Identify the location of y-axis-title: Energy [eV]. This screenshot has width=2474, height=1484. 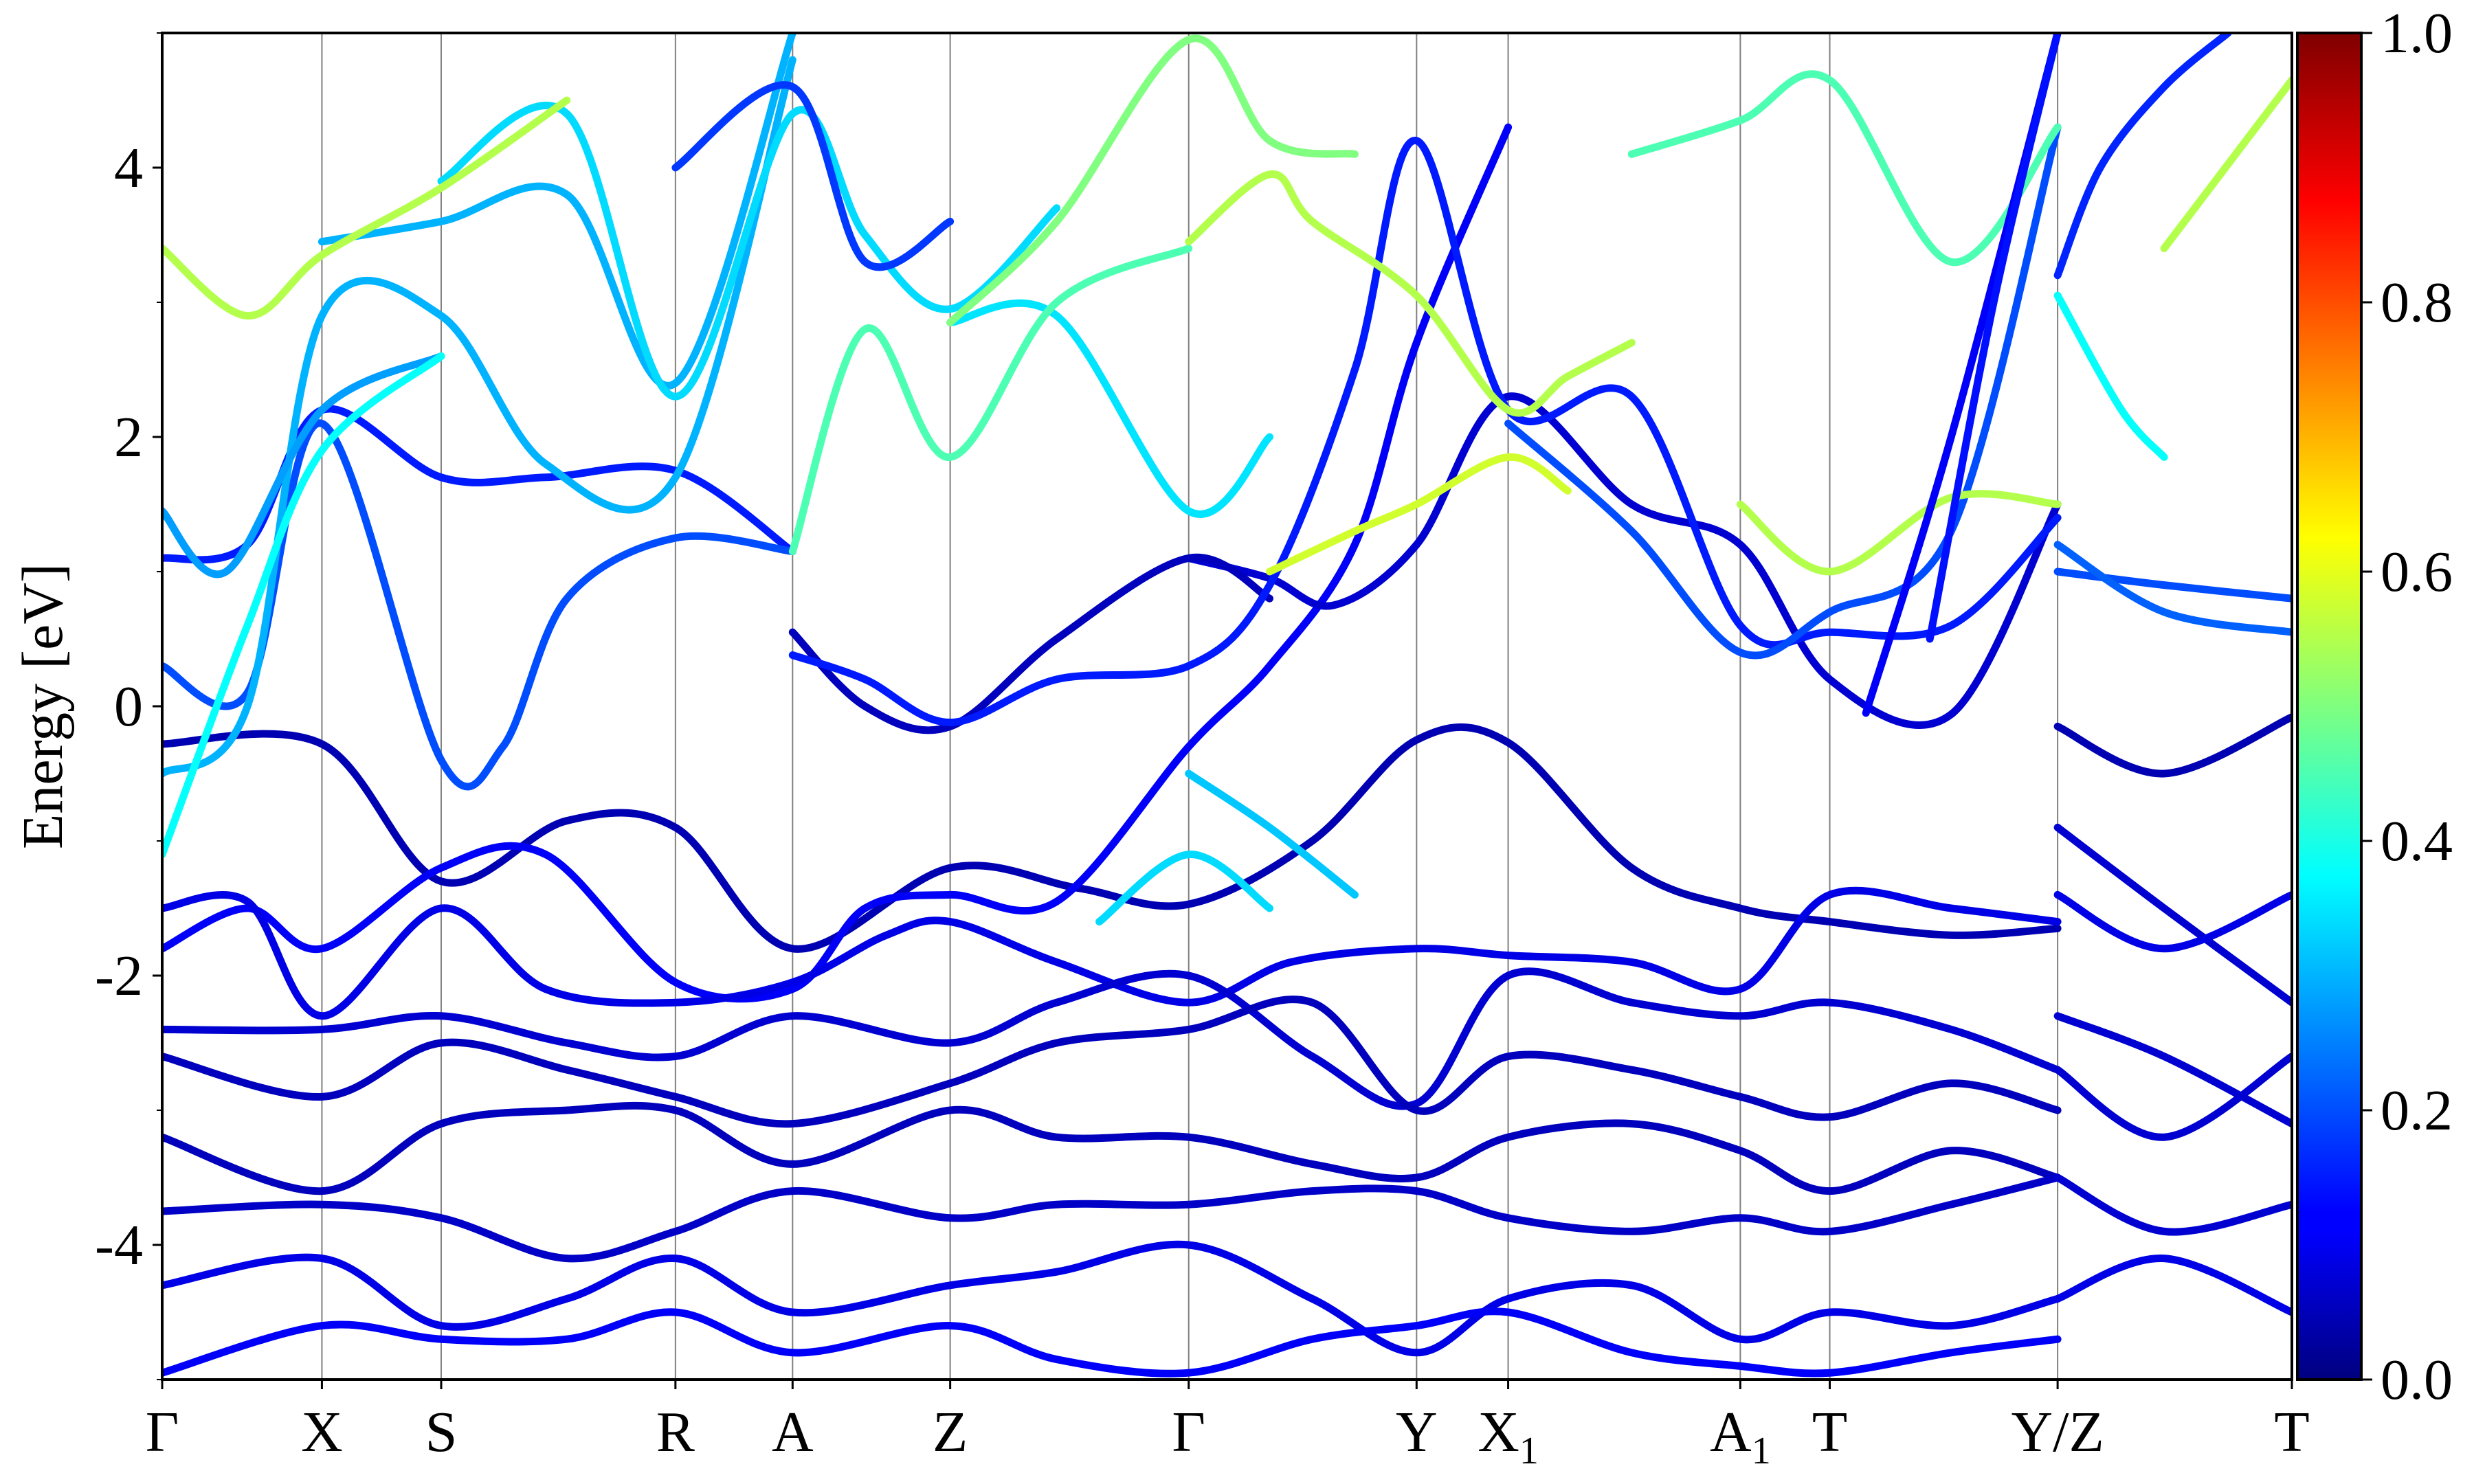
(43, 706).